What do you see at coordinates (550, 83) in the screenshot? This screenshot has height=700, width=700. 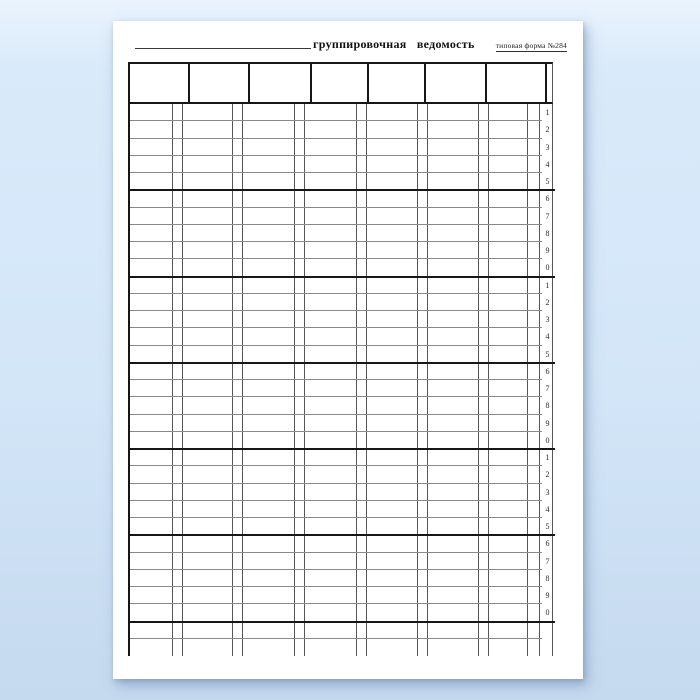 I see `header-gutter-cell` at bounding box center [550, 83].